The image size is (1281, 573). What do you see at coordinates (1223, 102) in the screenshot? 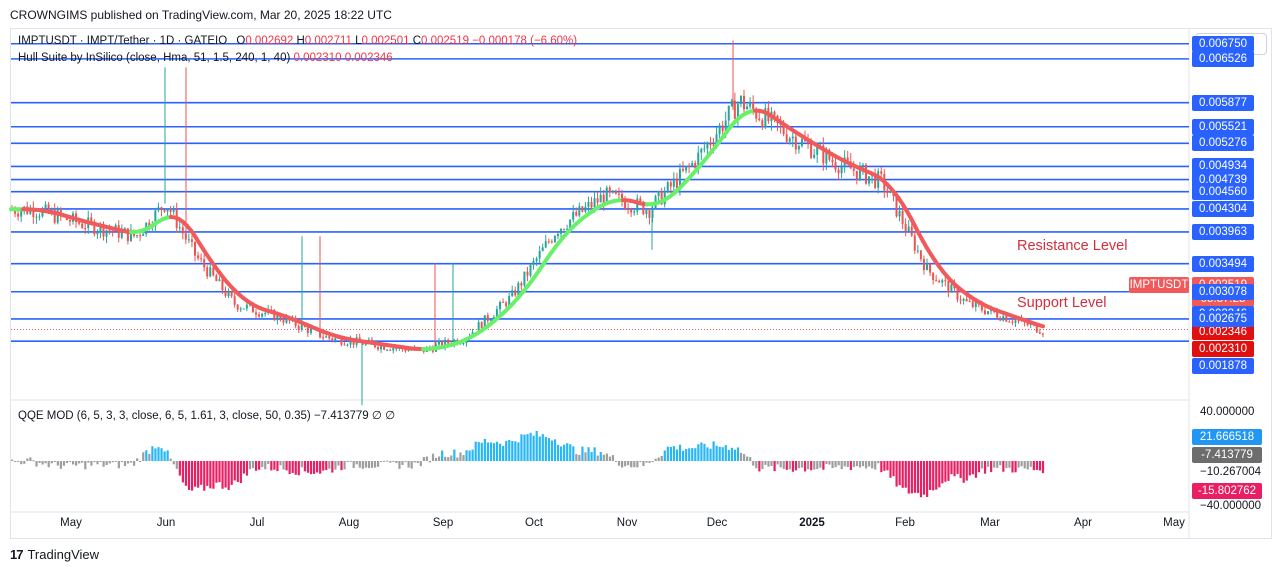
I see `level-price-tag: 0.005877` at bounding box center [1223, 102].